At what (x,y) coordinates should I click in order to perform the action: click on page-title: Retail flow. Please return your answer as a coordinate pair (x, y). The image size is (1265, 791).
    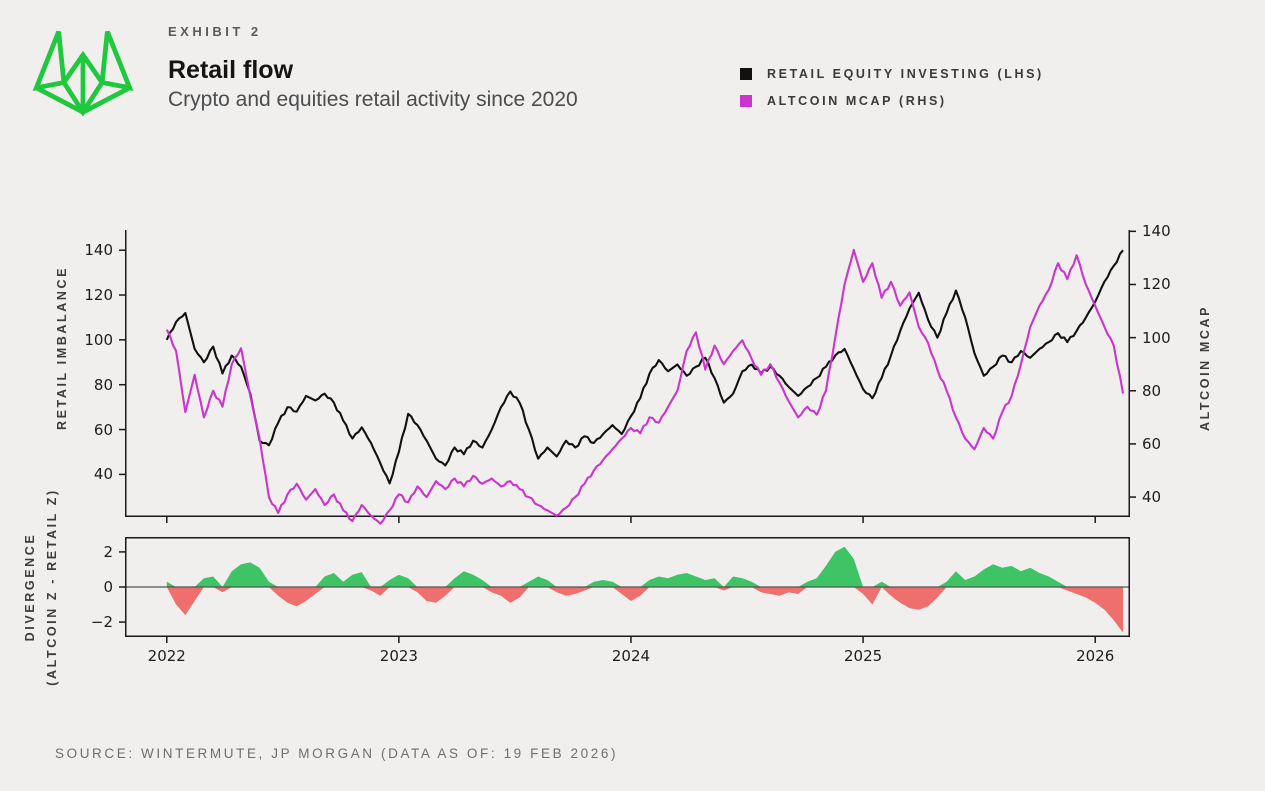
    Looking at the image, I should click on (231, 70).